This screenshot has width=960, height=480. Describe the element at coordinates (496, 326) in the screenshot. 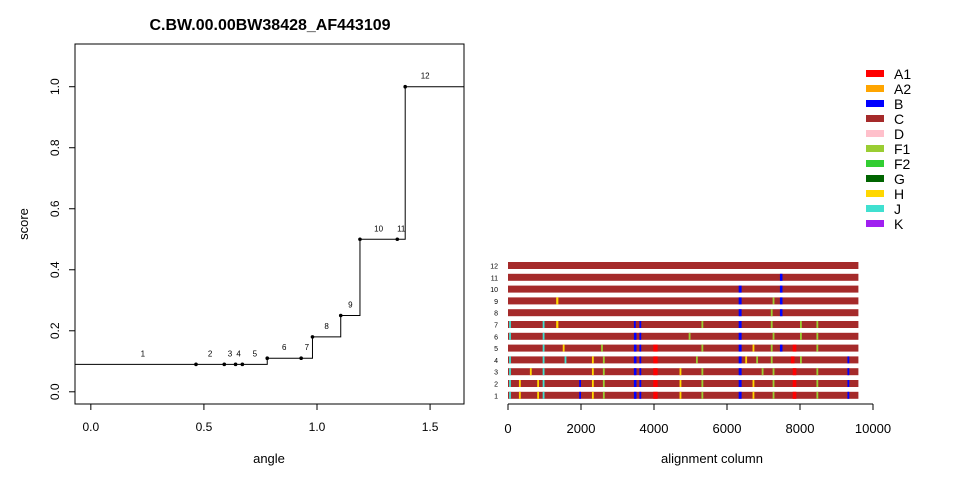

I see `row-label: 7` at that location.